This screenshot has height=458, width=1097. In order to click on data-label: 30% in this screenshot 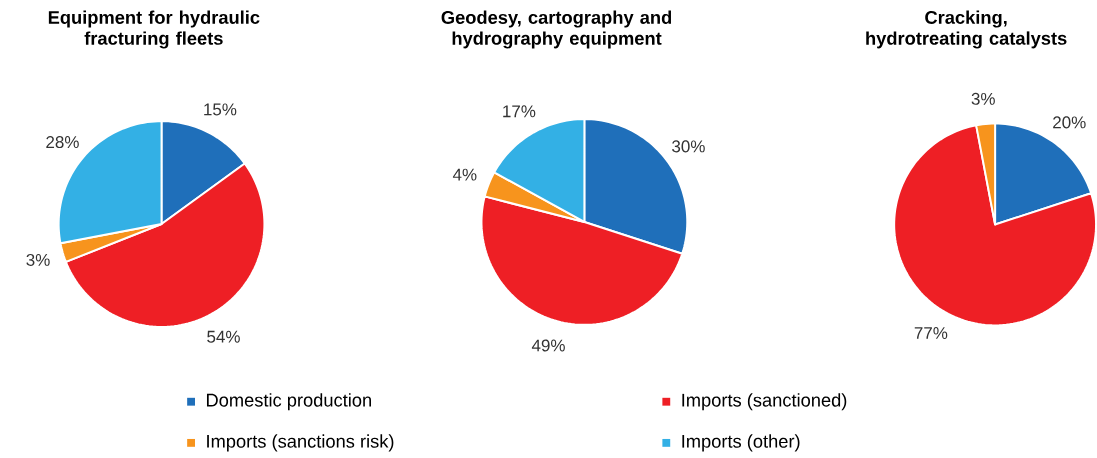, I will do `click(688, 146)`.